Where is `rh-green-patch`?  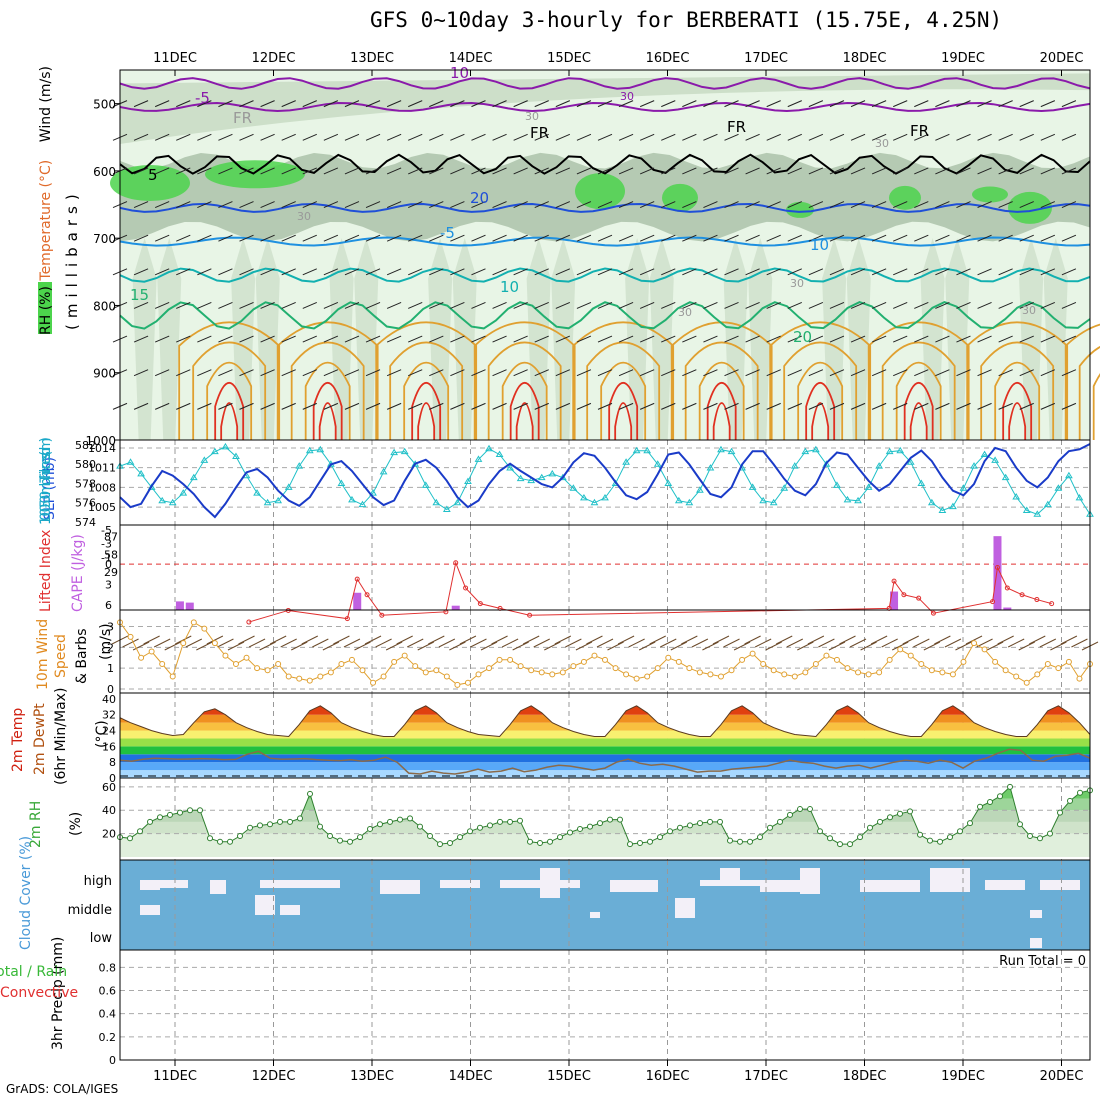
rh-green-patch is located at coordinates (255, 174).